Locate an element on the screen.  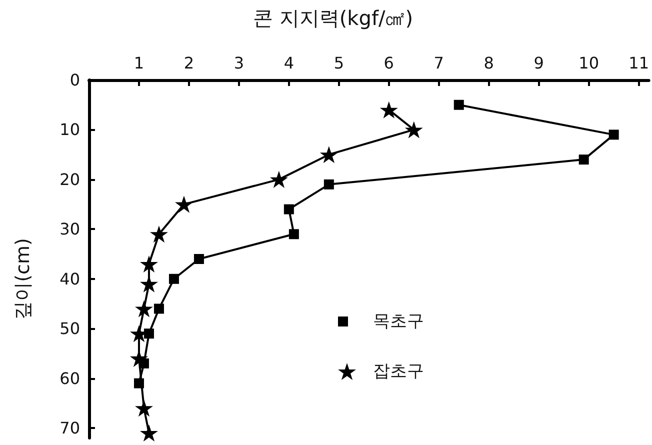
y-tick-label: 70 is located at coordinates (70, 428).